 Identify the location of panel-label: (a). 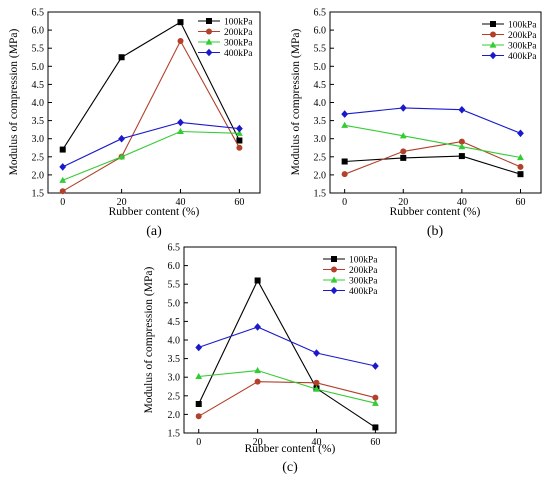
(154, 231).